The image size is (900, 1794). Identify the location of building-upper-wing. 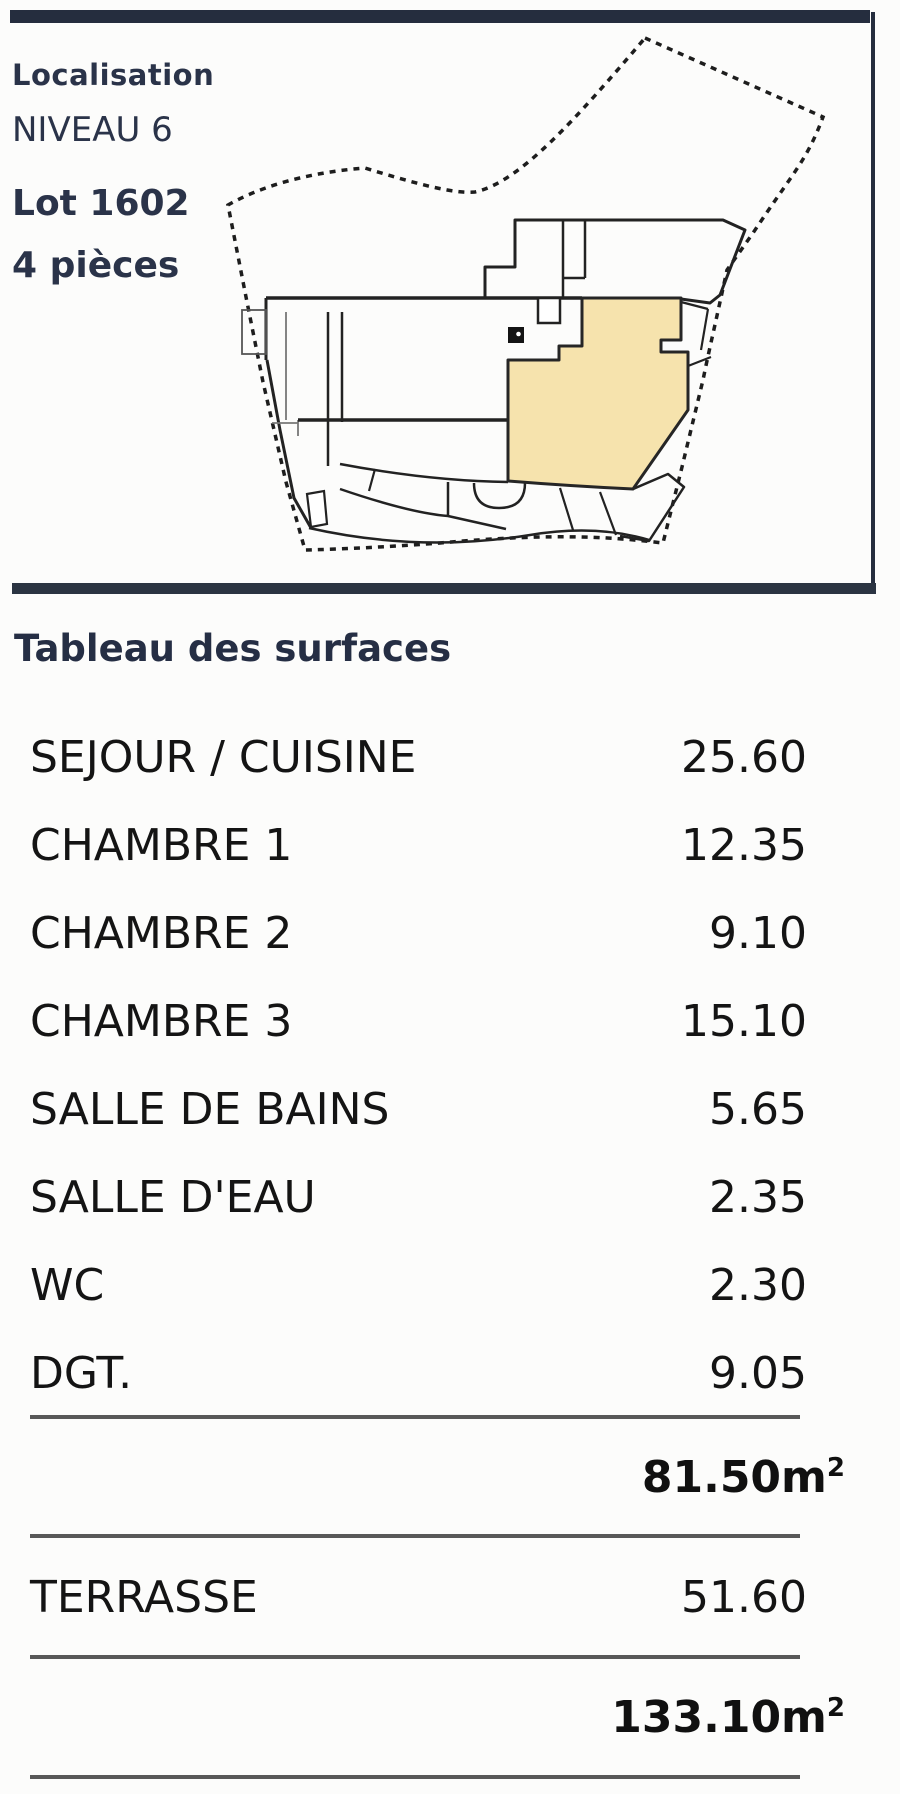
(615, 261).